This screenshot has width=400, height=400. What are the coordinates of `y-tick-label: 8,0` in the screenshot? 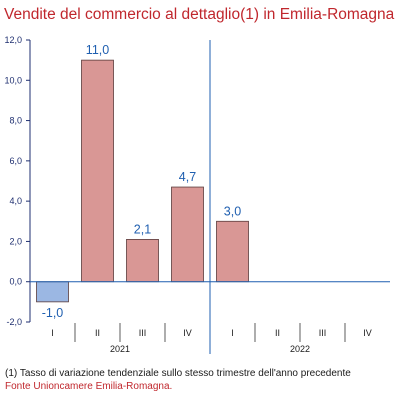 It's located at (15, 121).